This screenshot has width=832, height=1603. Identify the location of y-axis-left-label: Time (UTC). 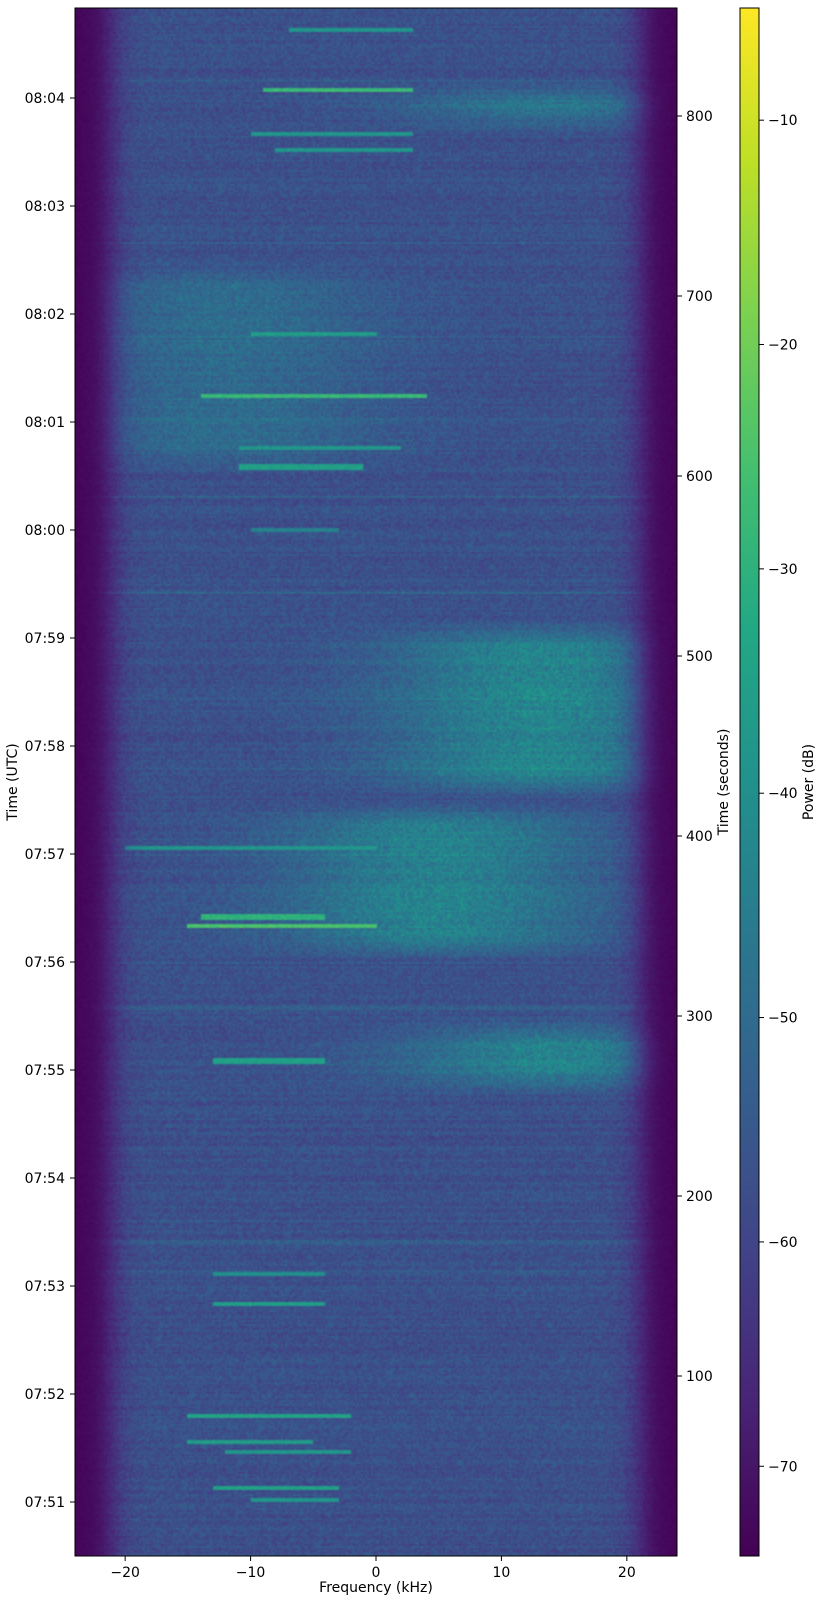
(13, 782).